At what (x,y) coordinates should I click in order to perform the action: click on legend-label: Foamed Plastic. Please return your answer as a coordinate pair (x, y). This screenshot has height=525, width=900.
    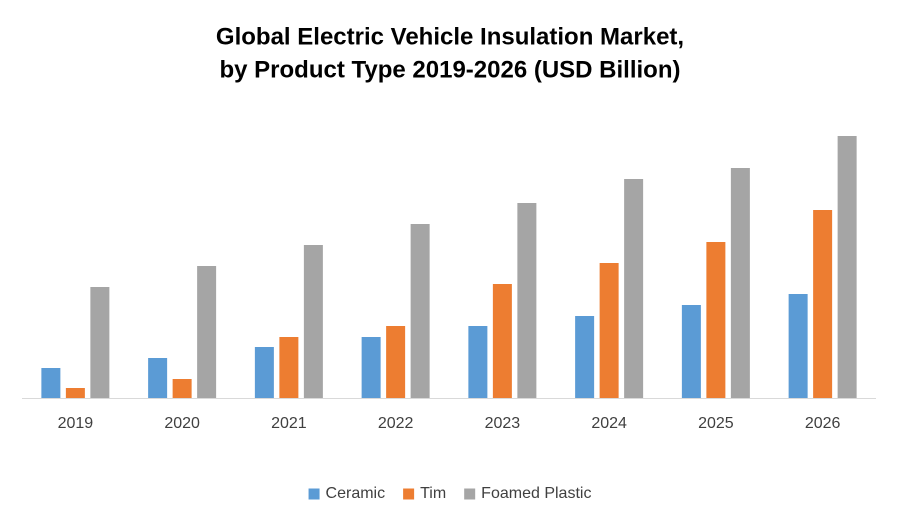
    Looking at the image, I should click on (536, 493).